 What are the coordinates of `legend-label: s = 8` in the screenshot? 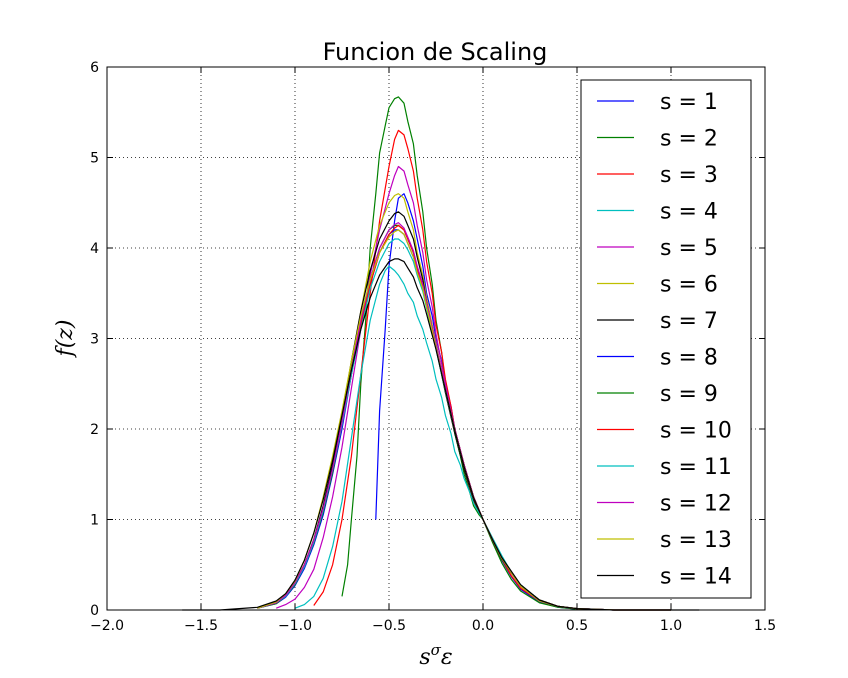 It's located at (689, 358).